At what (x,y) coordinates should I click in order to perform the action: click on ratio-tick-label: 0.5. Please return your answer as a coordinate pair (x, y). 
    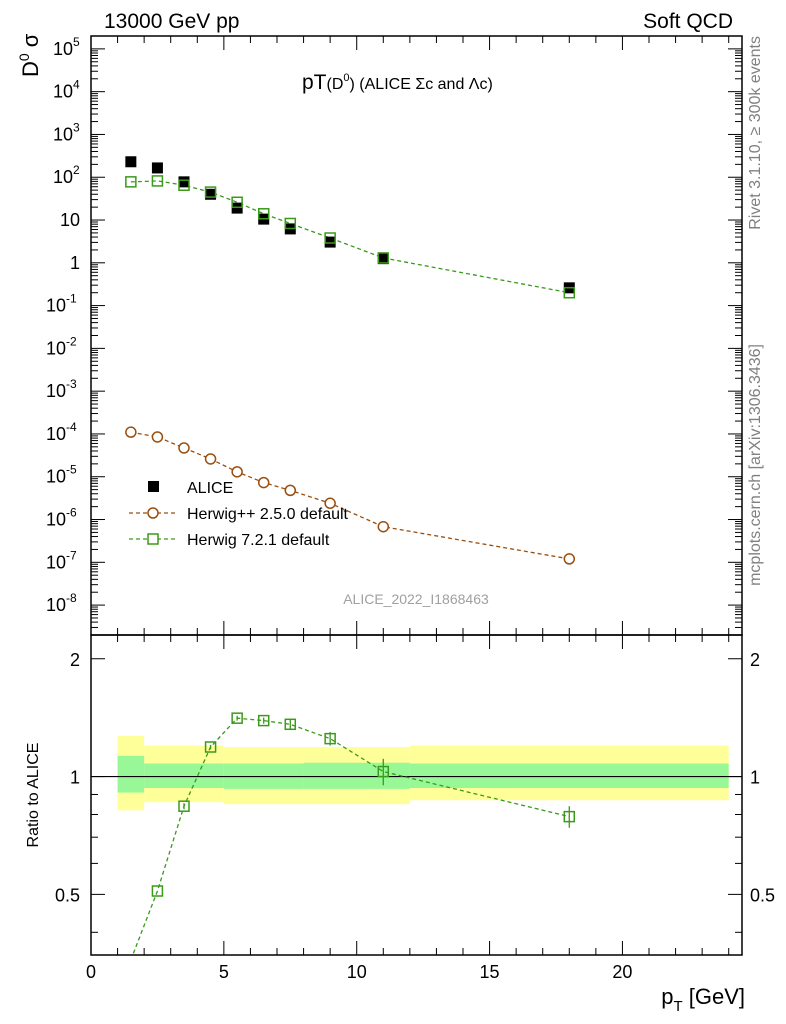
    Looking at the image, I should click on (67, 895).